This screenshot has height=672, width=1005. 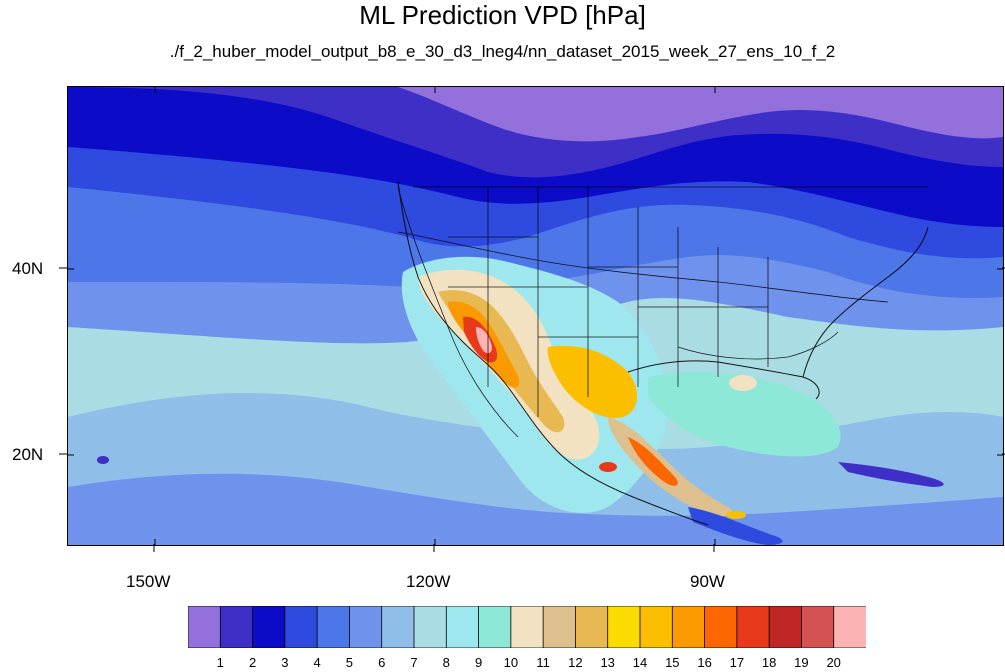 What do you see at coordinates (252, 662) in the screenshot?
I see `colorbar-tick-label: 2` at bounding box center [252, 662].